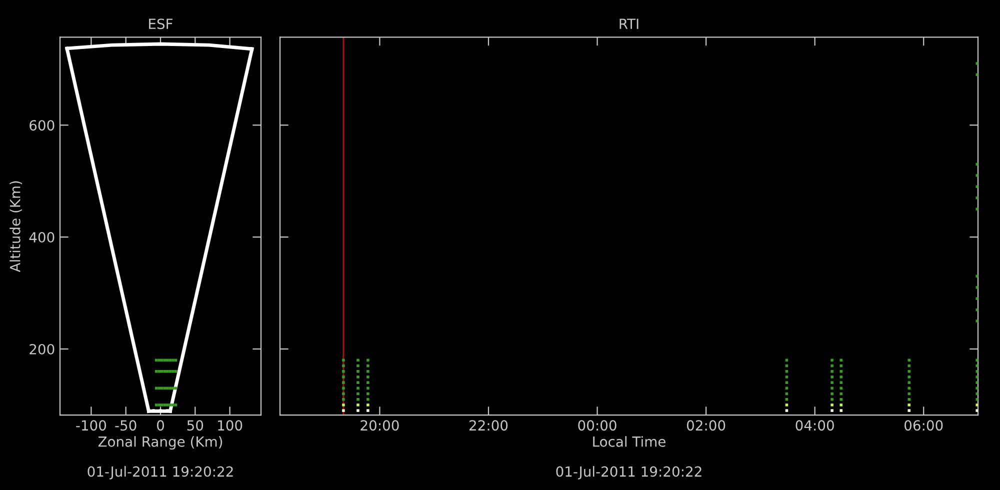 This screenshot has width=1000, height=490. Describe the element at coordinates (629, 441) in the screenshot. I see `x-axis-title: Local Time` at that location.